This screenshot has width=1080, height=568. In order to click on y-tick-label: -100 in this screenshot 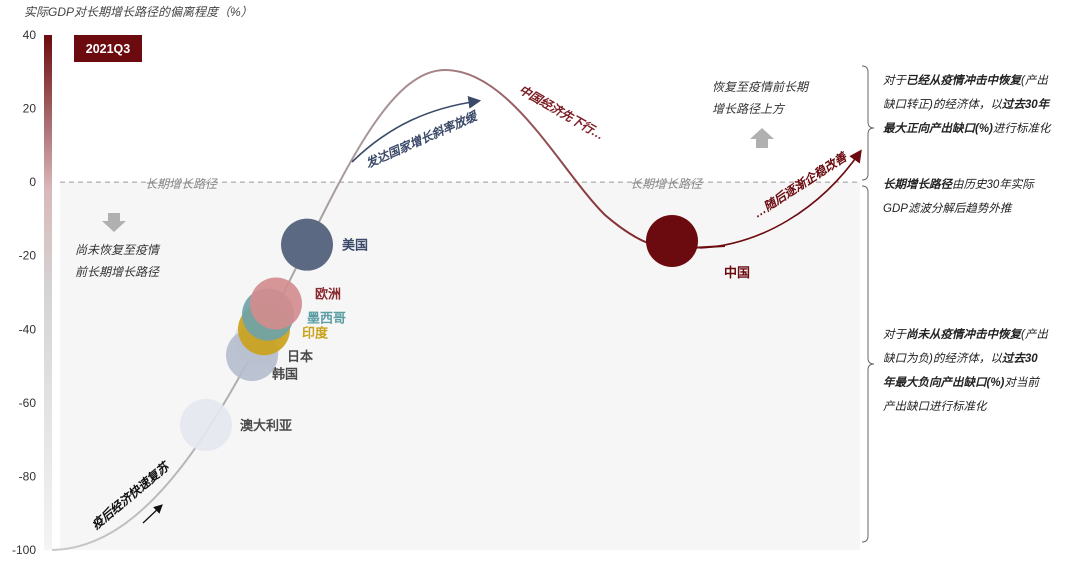, I will do `click(24, 550)`.